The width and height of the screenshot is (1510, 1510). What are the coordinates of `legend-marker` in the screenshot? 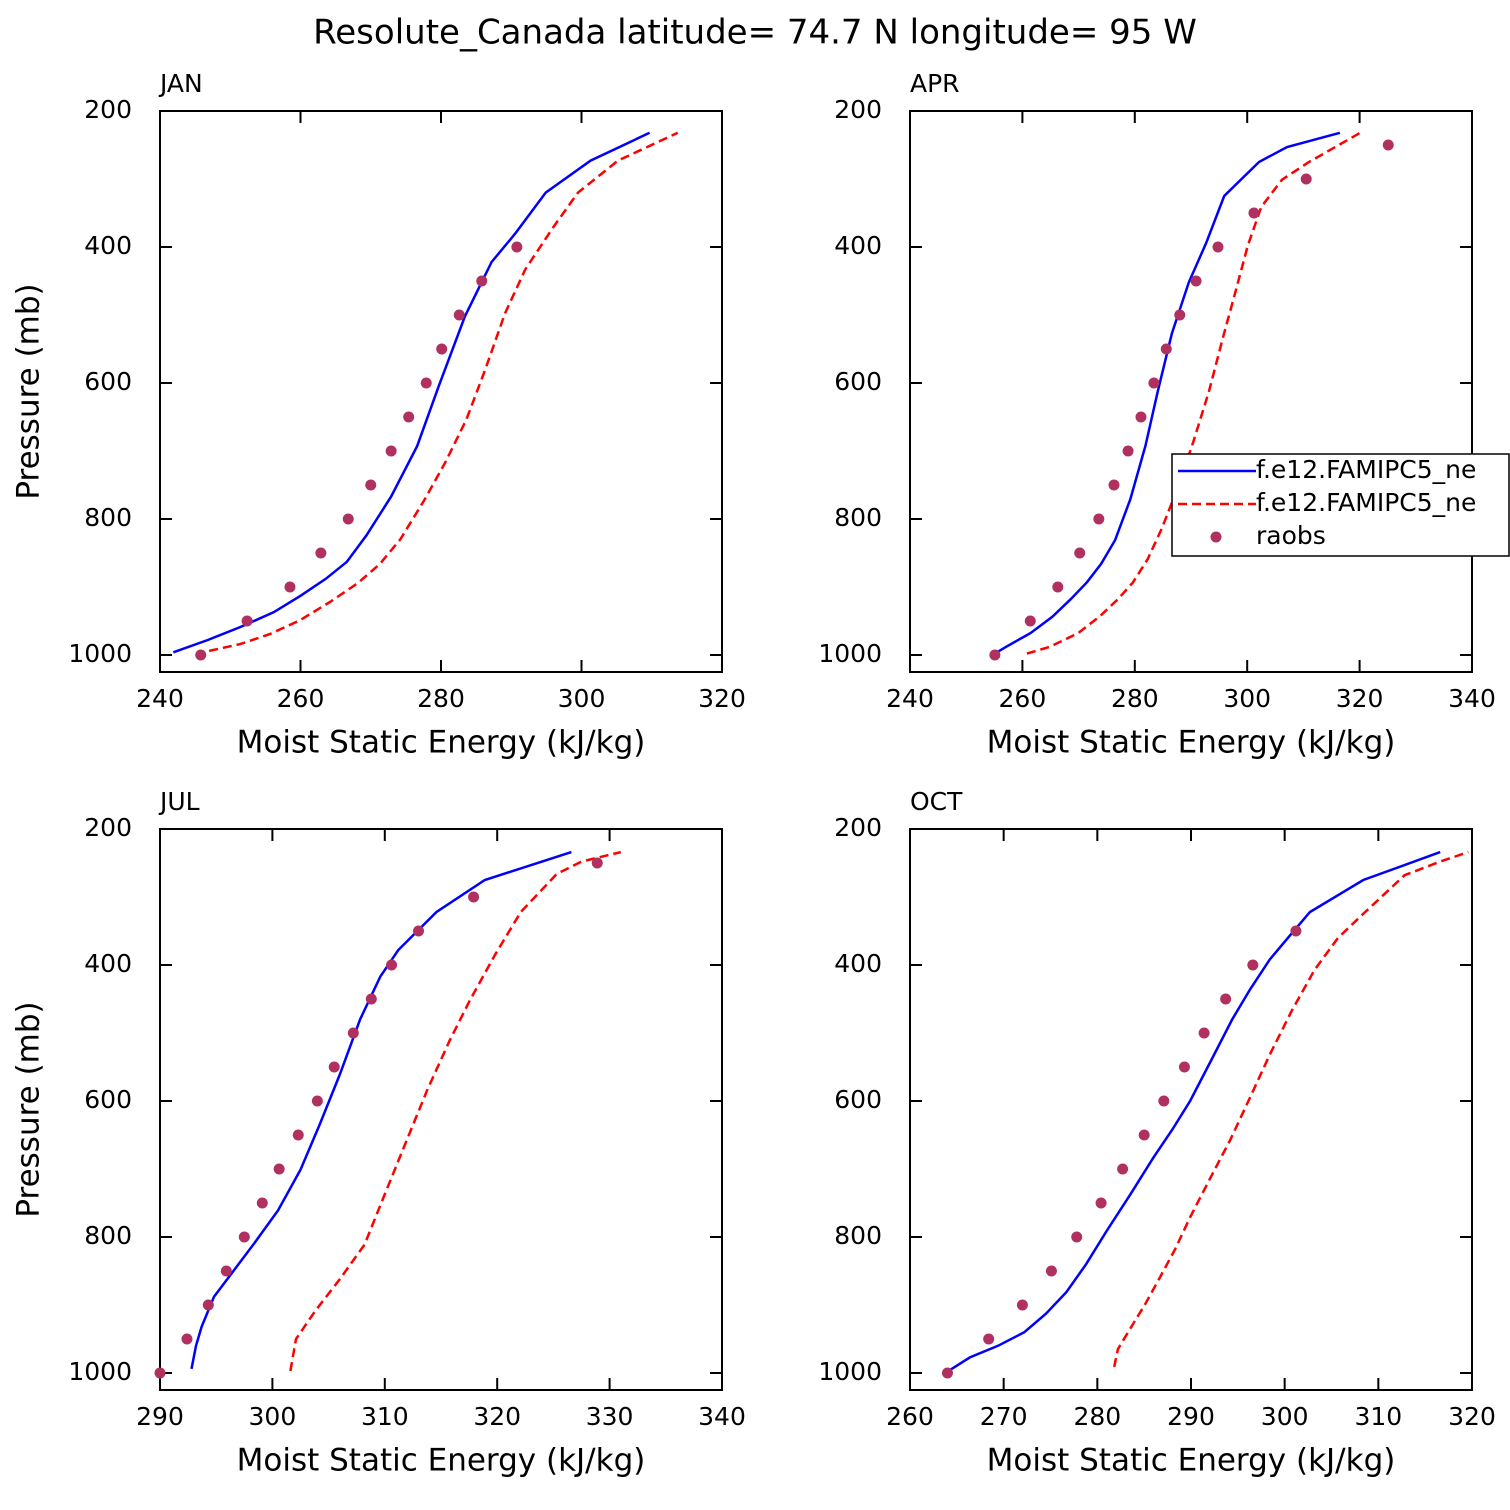 It's located at (1216, 537).